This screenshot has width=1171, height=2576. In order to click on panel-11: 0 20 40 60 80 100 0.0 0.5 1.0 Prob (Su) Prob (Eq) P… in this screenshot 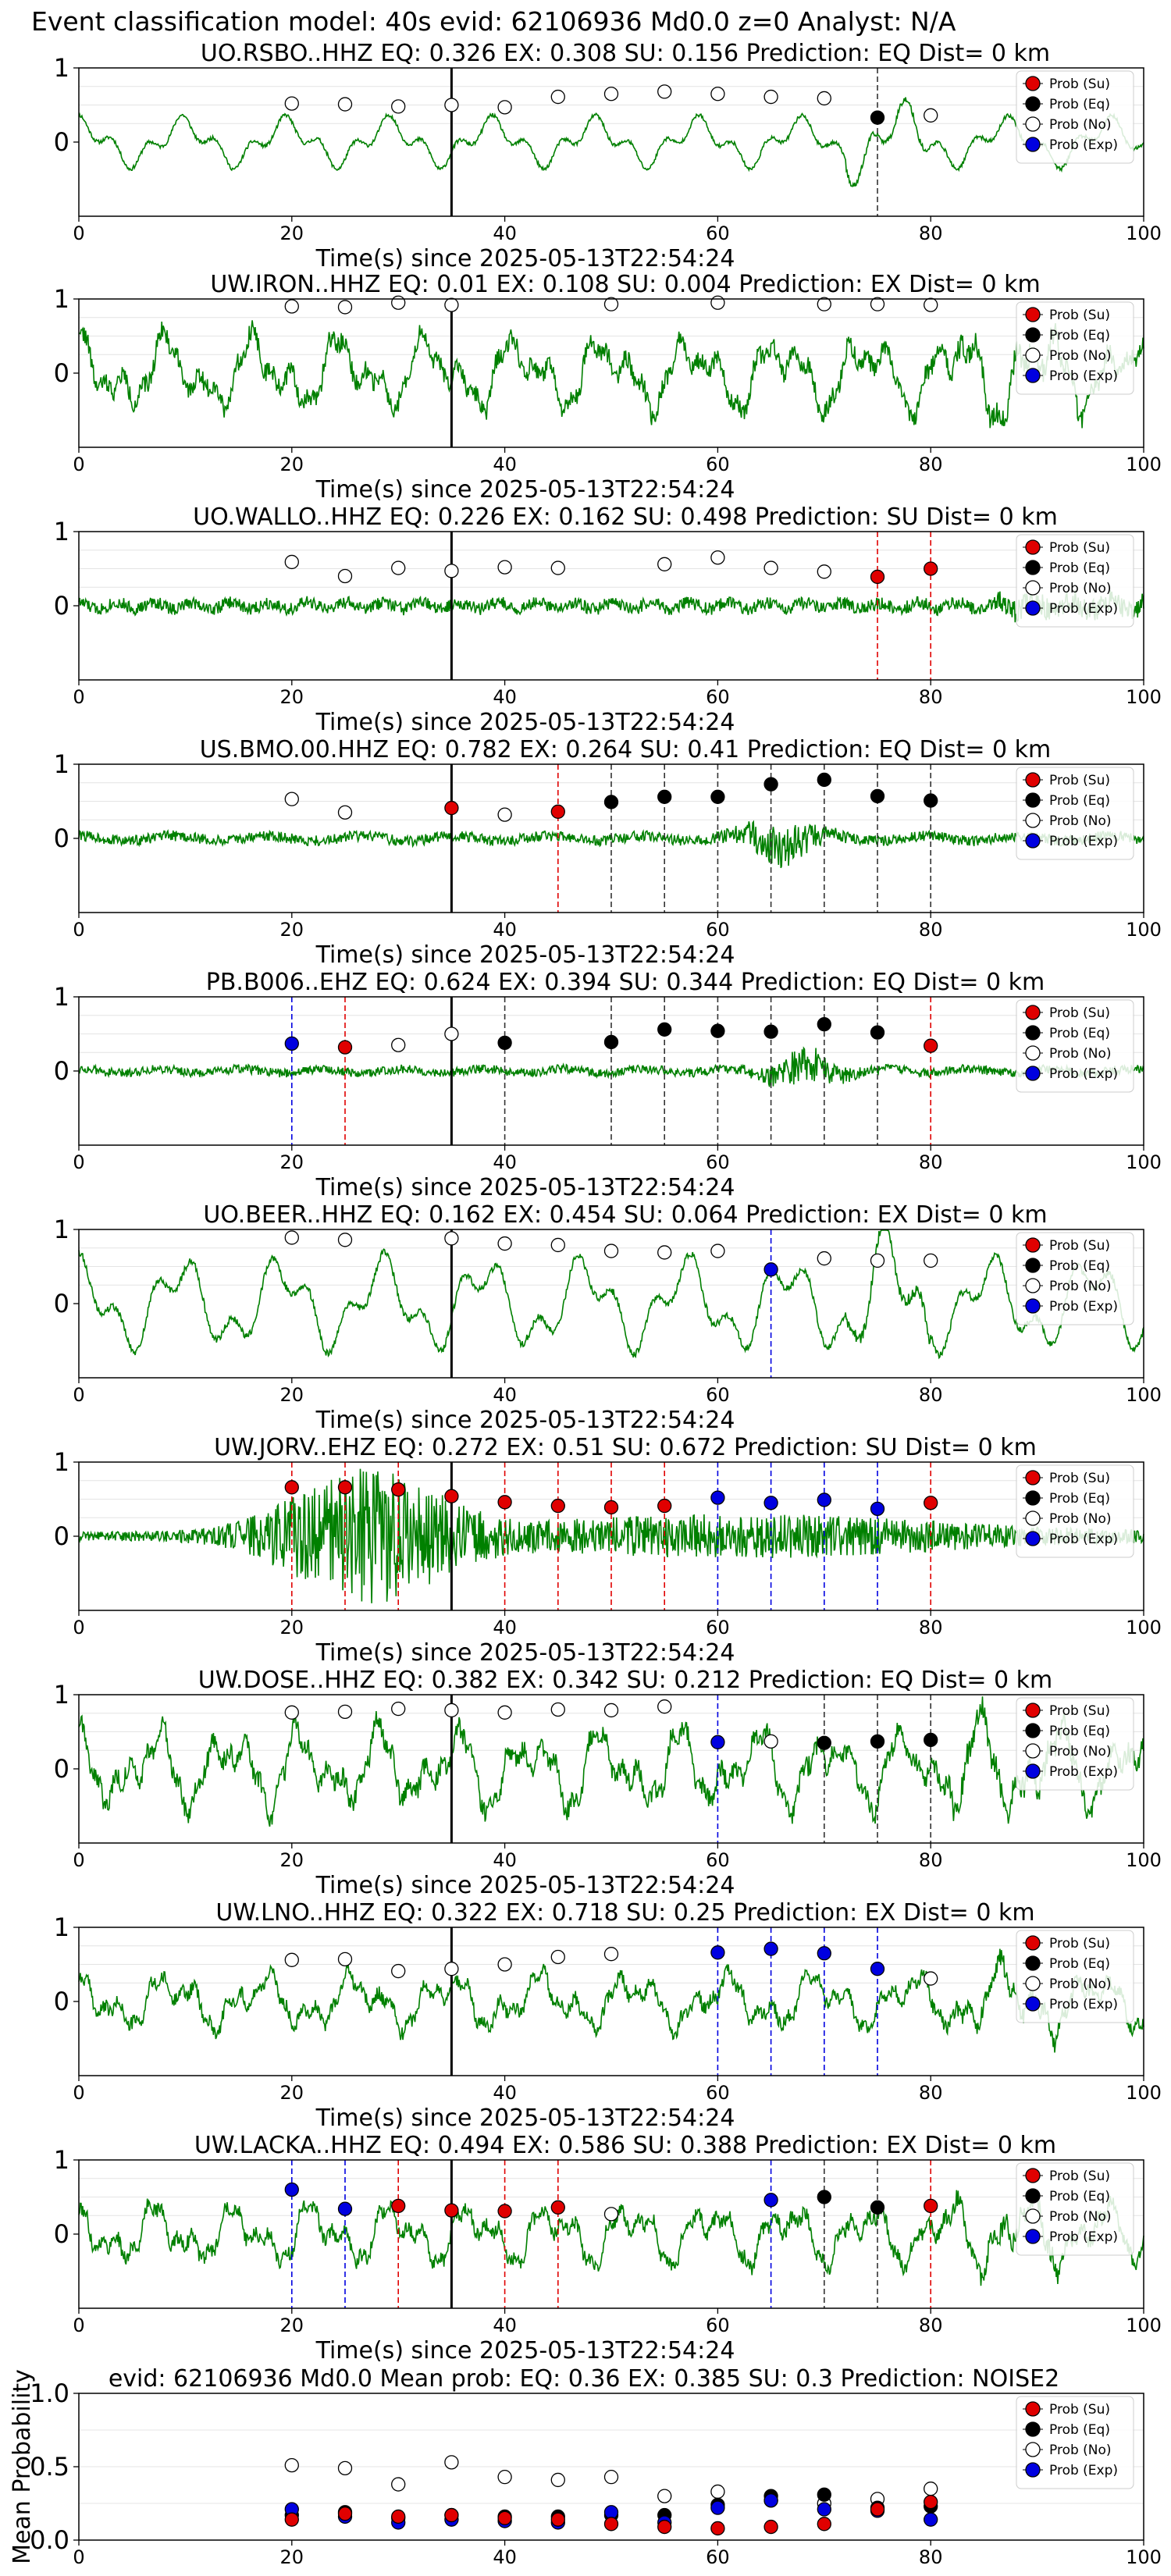, I will do `click(585, 2466)`.